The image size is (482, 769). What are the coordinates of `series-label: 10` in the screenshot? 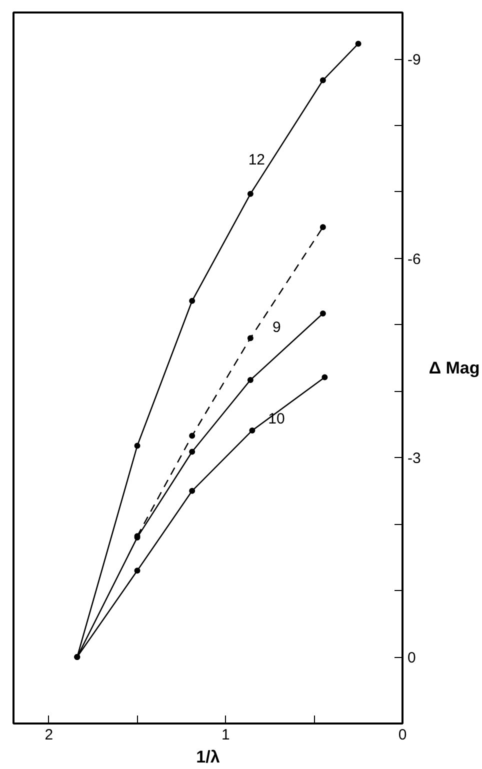 It's located at (276, 419).